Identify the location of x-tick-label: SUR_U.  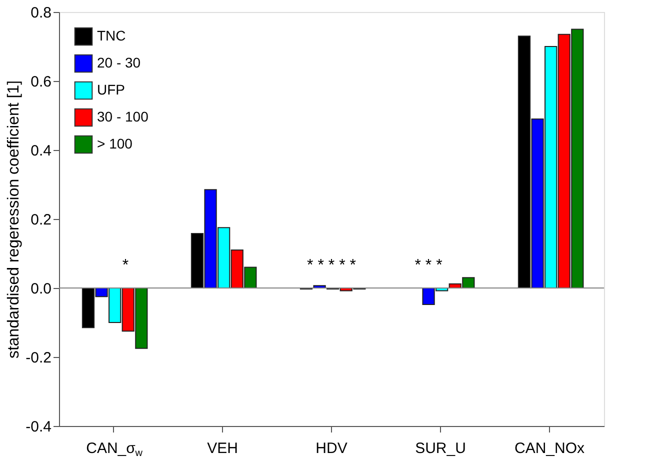
(440, 448).